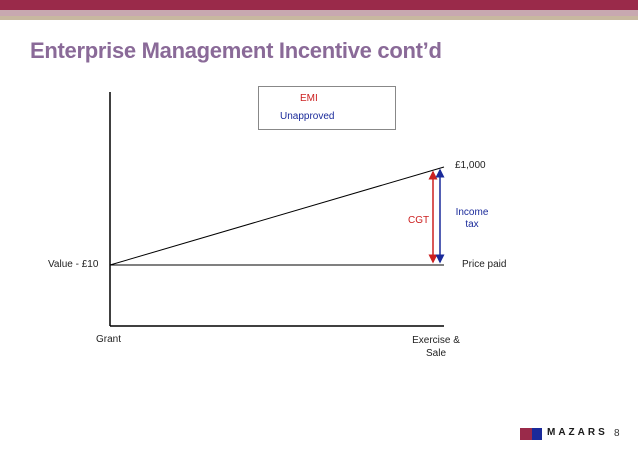 The width and height of the screenshot is (638, 452). What do you see at coordinates (277, 216) in the screenshot?
I see `value-growth-line` at bounding box center [277, 216].